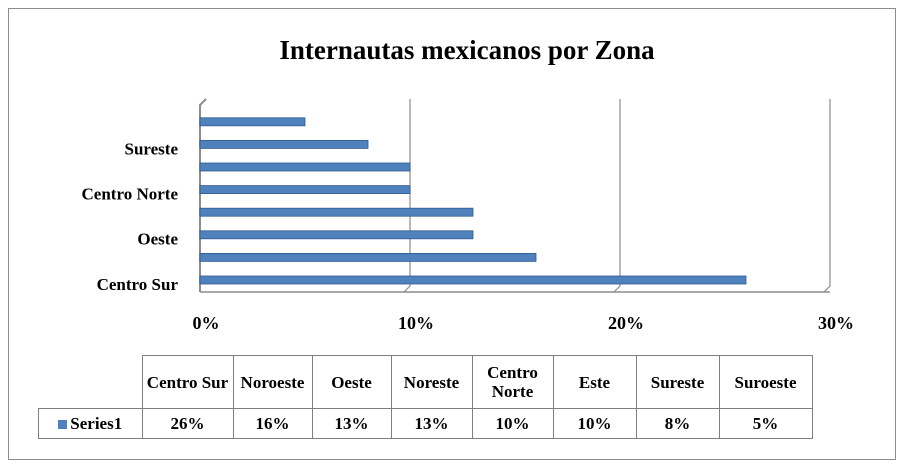  Describe the element at coordinates (431, 382) in the screenshot. I see `column-header: Noreste` at that location.